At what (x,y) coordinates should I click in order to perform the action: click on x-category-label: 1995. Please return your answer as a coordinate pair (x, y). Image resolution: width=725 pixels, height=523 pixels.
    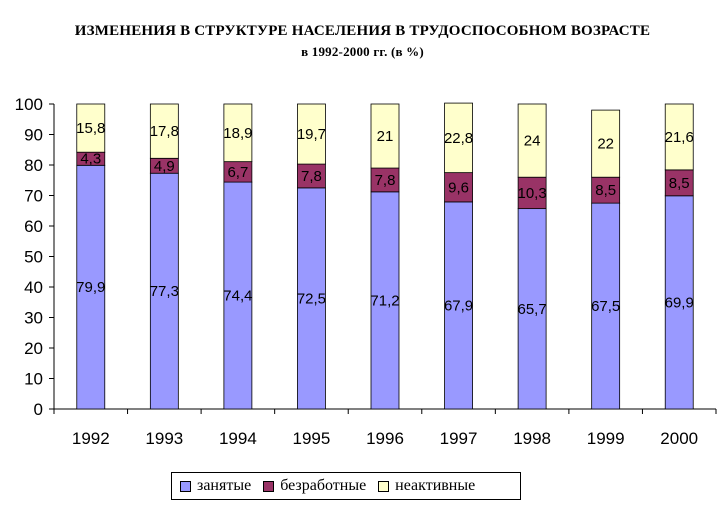
    Looking at the image, I should click on (312, 438).